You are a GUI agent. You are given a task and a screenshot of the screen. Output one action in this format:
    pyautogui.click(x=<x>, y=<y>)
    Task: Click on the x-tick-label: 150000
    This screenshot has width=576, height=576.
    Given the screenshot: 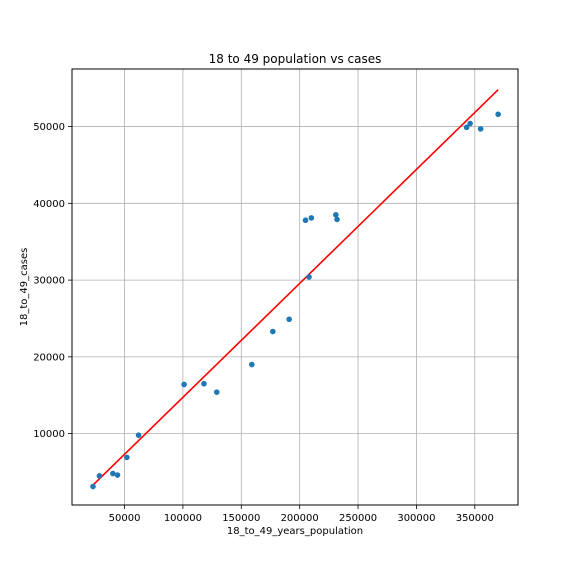 What is the action you would take?
    pyautogui.click(x=241, y=518)
    